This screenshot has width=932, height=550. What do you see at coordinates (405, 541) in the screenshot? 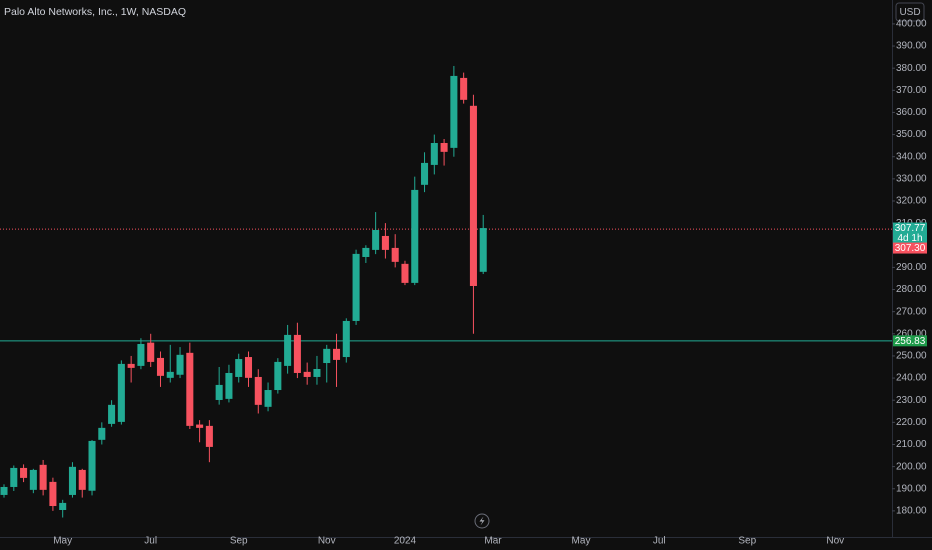
I see `x-tick-label: 2024` at bounding box center [405, 541].